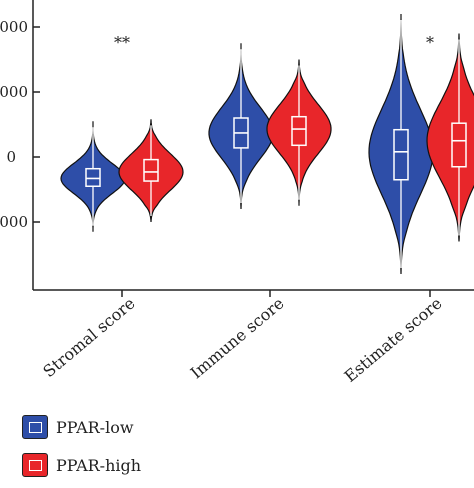 The width and height of the screenshot is (474, 488). What do you see at coordinates (393, 340) in the screenshot?
I see `x-category-label: Estimate score` at bounding box center [393, 340].